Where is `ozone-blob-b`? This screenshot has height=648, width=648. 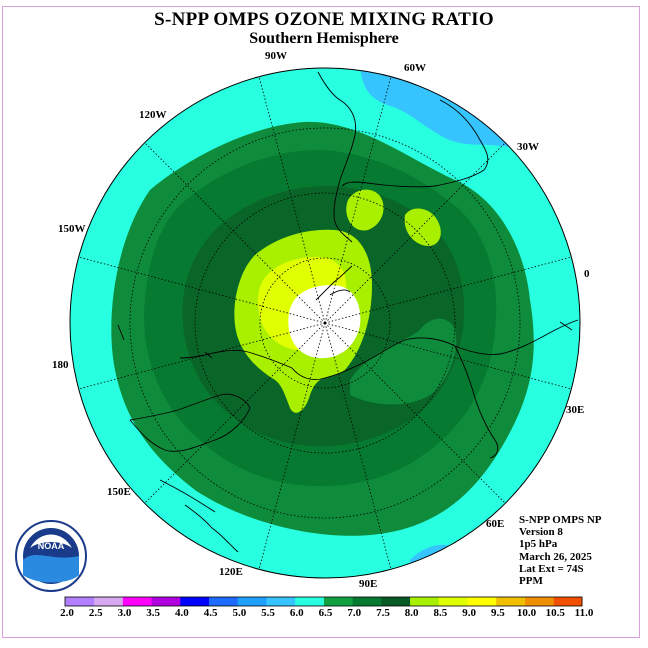
ozone-blob-b is located at coordinates (422, 227).